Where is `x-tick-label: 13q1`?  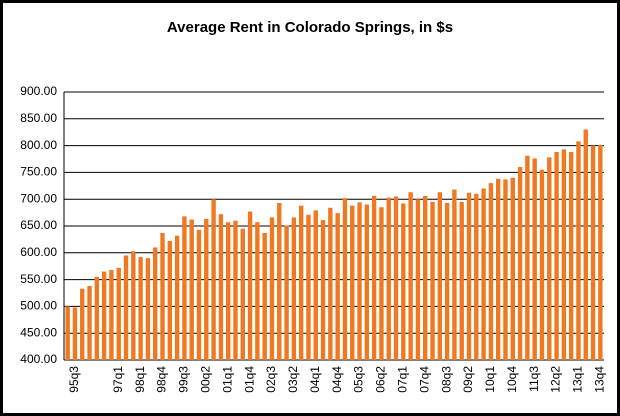
x-tick-label: 13q1 is located at coordinates (578, 379).